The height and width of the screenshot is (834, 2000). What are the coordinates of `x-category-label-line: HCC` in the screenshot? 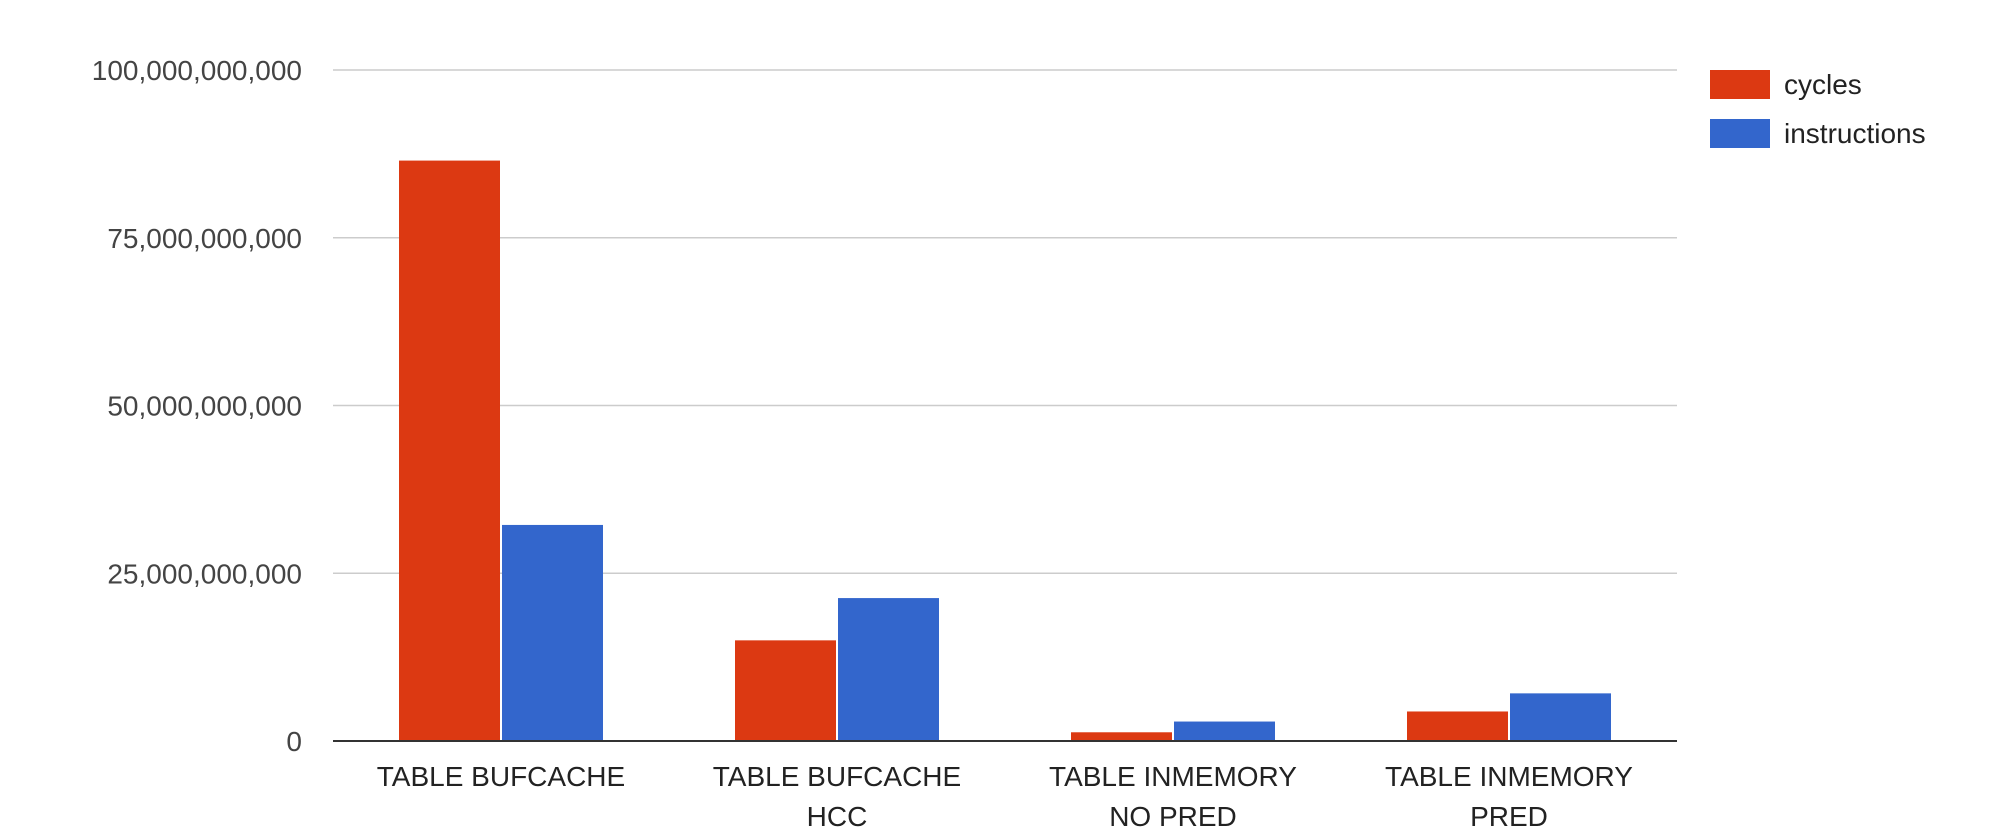 It's located at (837, 816).